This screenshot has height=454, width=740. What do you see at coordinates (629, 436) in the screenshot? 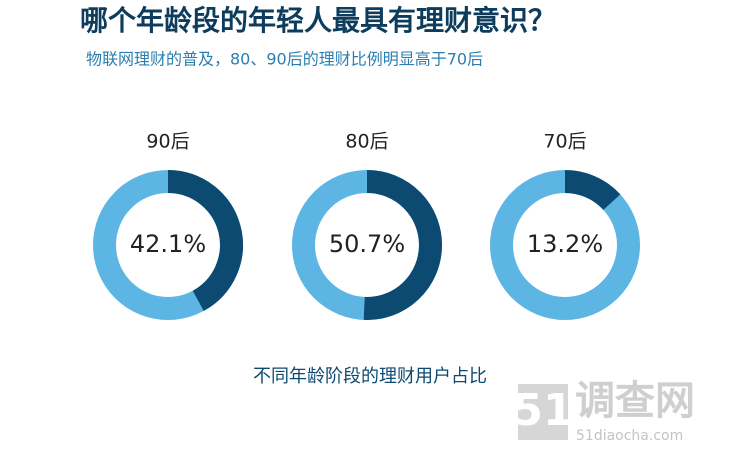
I see `watermark-url: 51diaocha.com` at bounding box center [629, 436].